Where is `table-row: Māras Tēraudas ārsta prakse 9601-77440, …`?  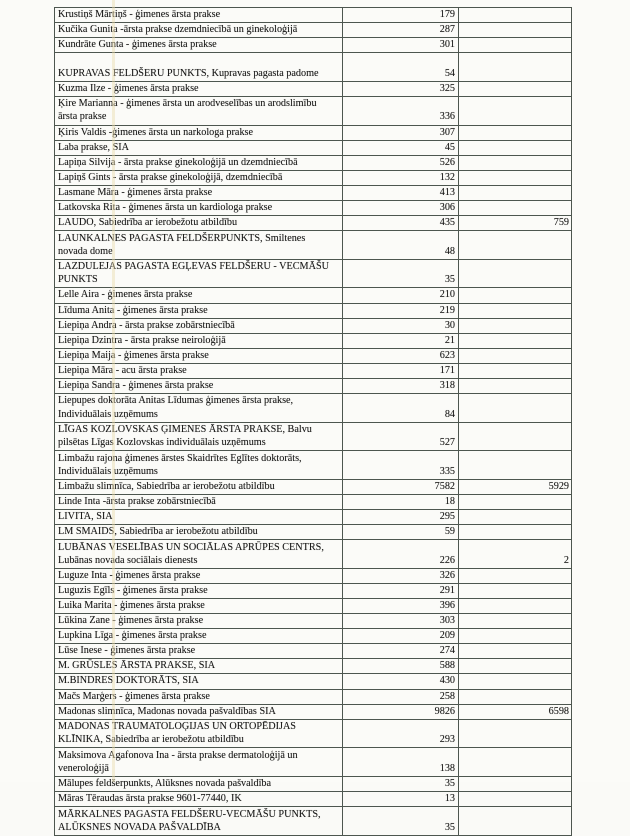
table-row: Māras Tēraudas ārsta prakse 9601-77440, … is located at coordinates (313, 799).